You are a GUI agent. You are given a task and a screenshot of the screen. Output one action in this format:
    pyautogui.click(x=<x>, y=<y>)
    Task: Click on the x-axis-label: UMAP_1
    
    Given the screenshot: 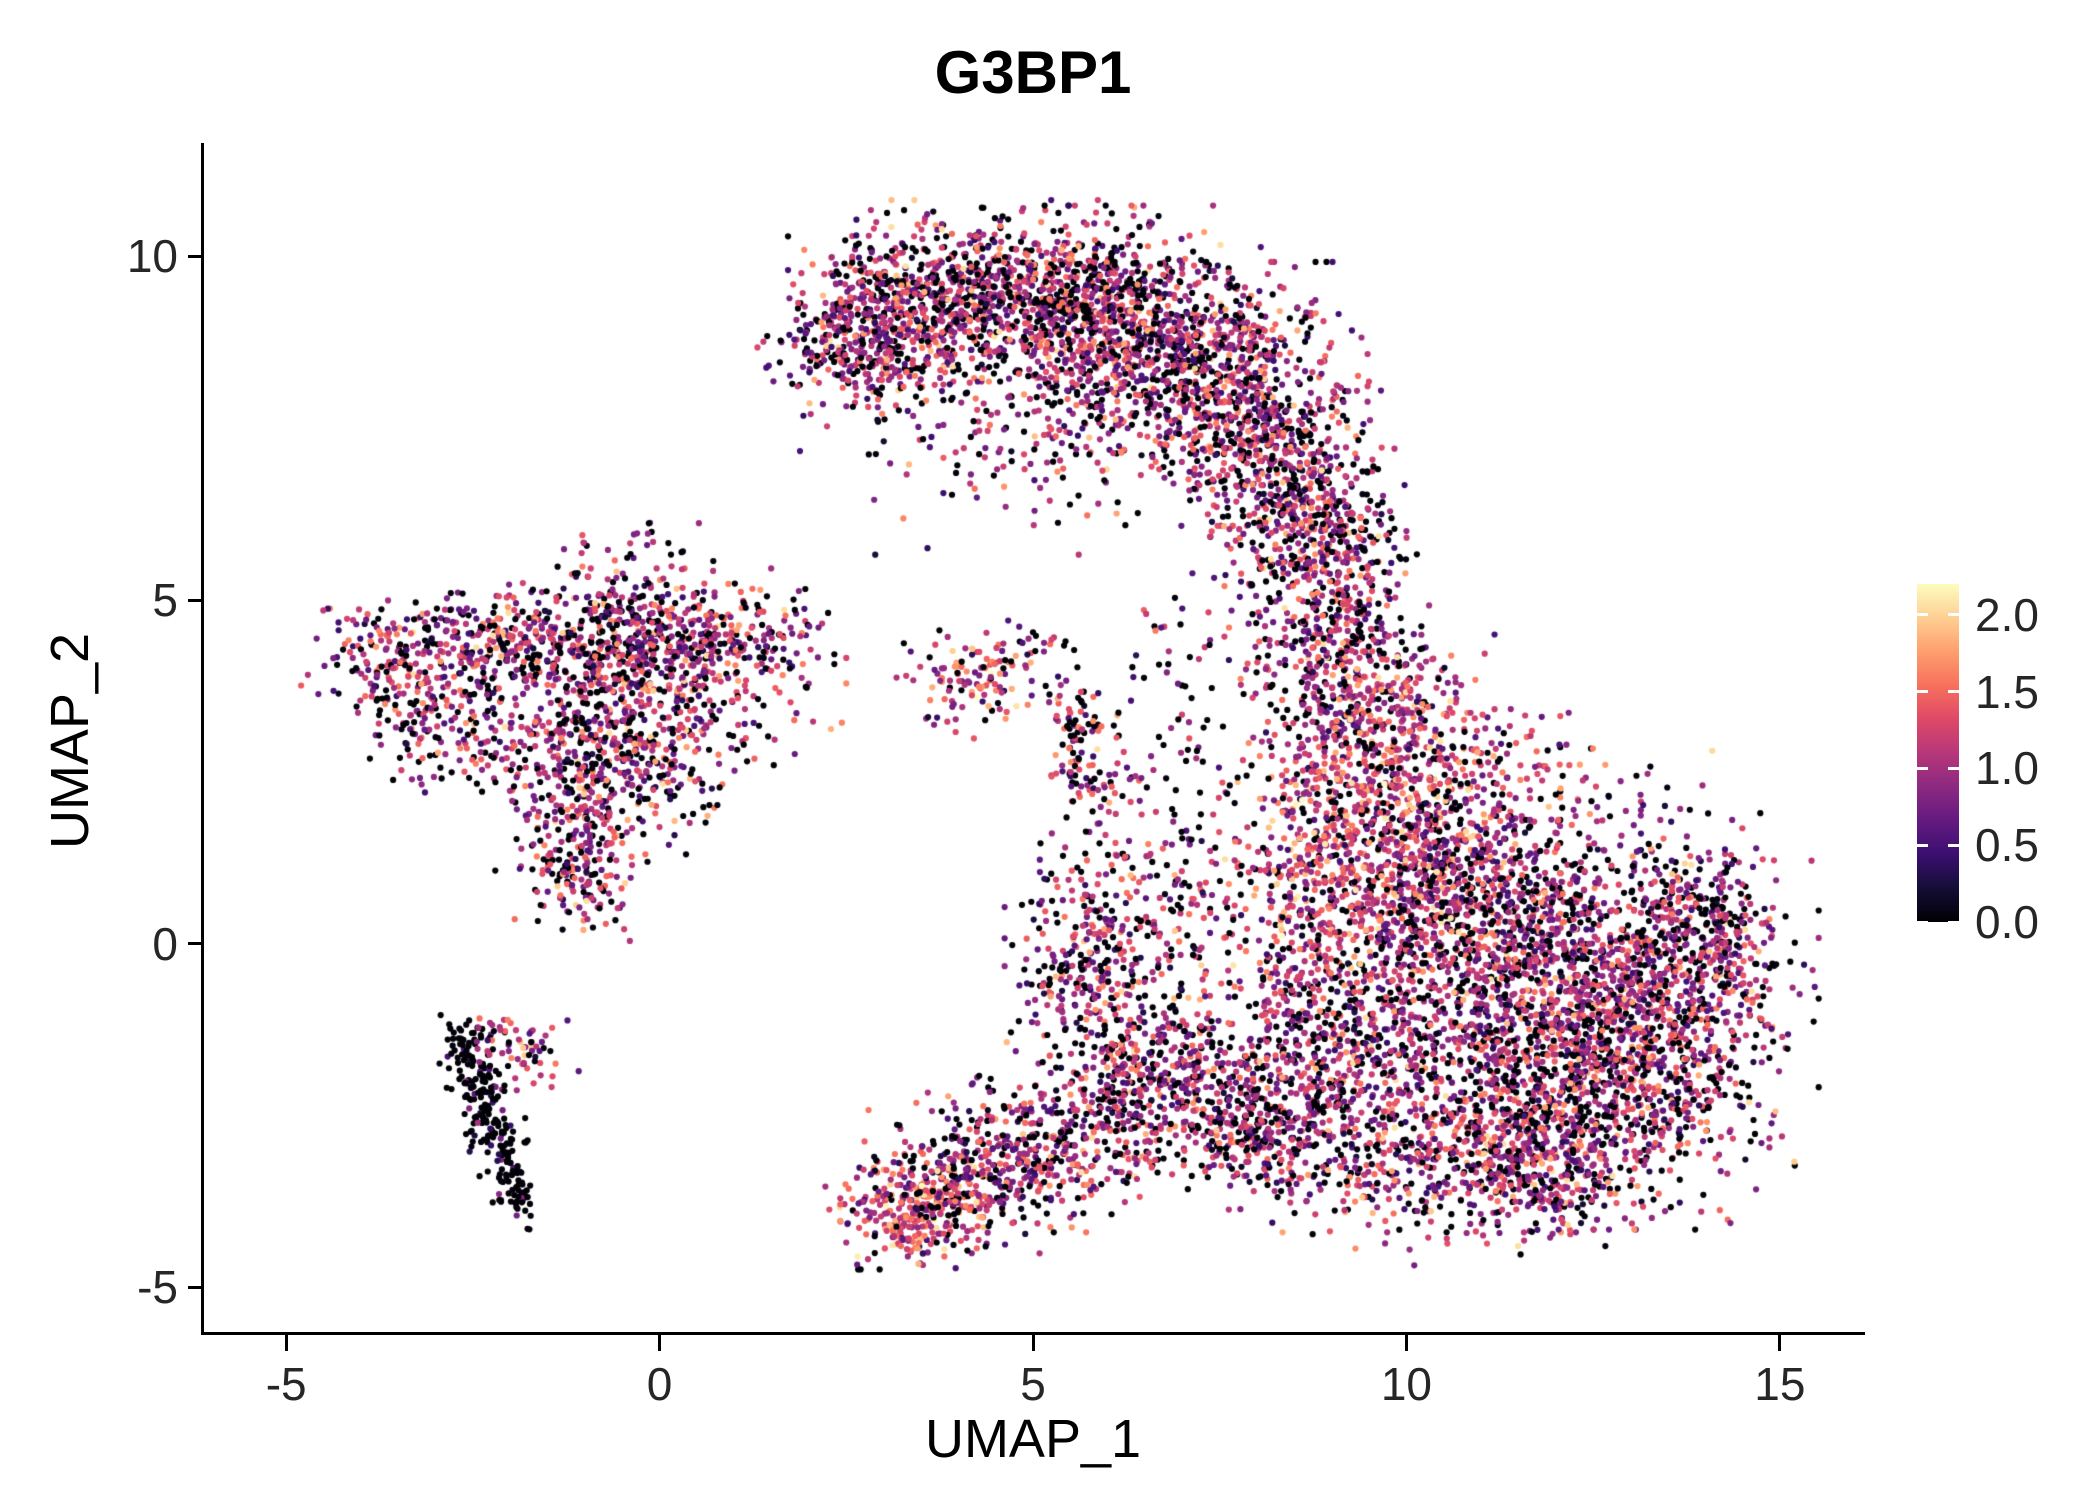 What is the action you would take?
    pyautogui.click(x=1033, y=1439)
    